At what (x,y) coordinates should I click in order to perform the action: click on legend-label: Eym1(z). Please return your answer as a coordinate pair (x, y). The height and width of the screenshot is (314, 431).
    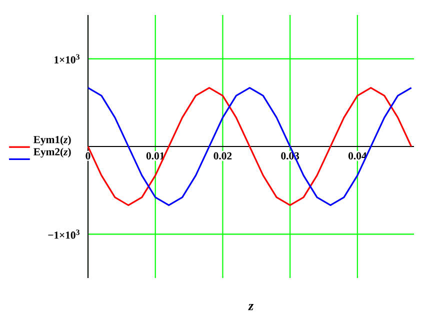
    Looking at the image, I should click on (52, 141).